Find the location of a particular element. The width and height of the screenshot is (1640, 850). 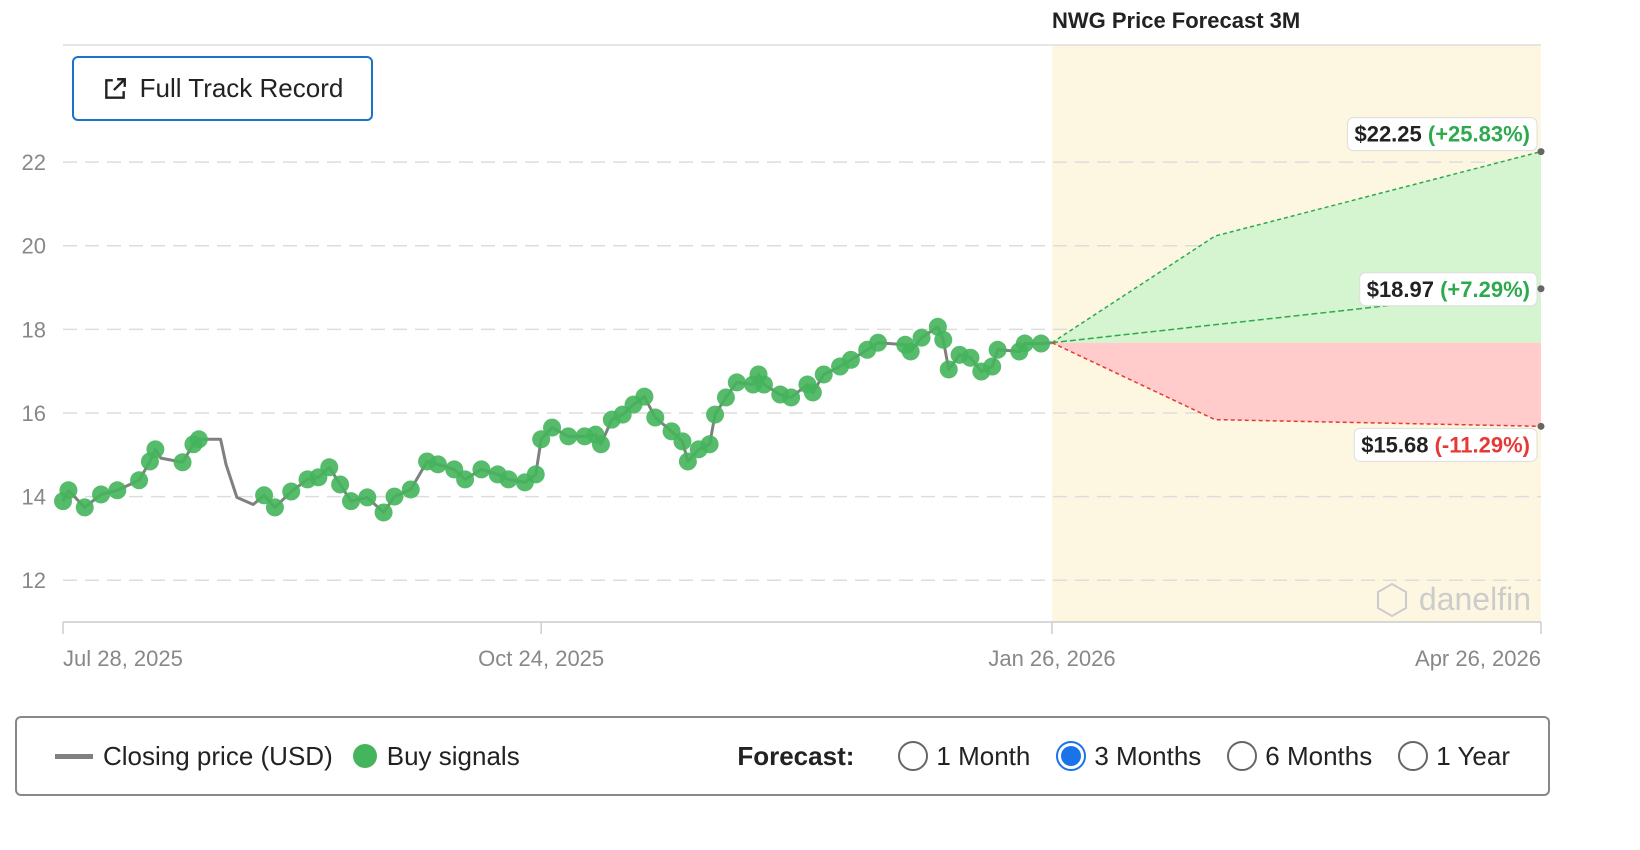

y-tick-label: 16 is located at coordinates (34, 413).